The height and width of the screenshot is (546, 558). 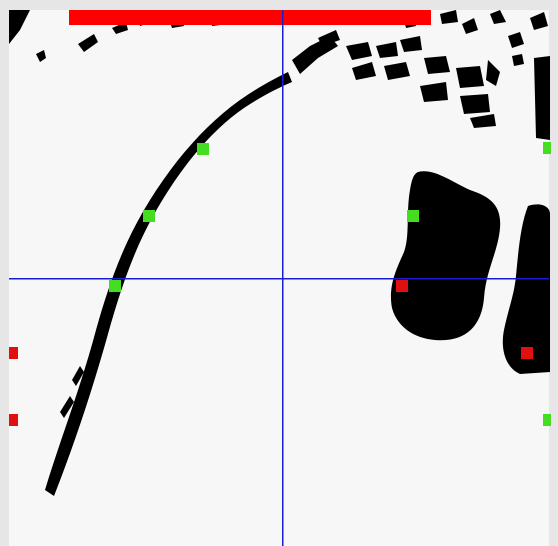 What do you see at coordinates (88, 43) in the screenshot?
I see `small-fragment-b` at bounding box center [88, 43].